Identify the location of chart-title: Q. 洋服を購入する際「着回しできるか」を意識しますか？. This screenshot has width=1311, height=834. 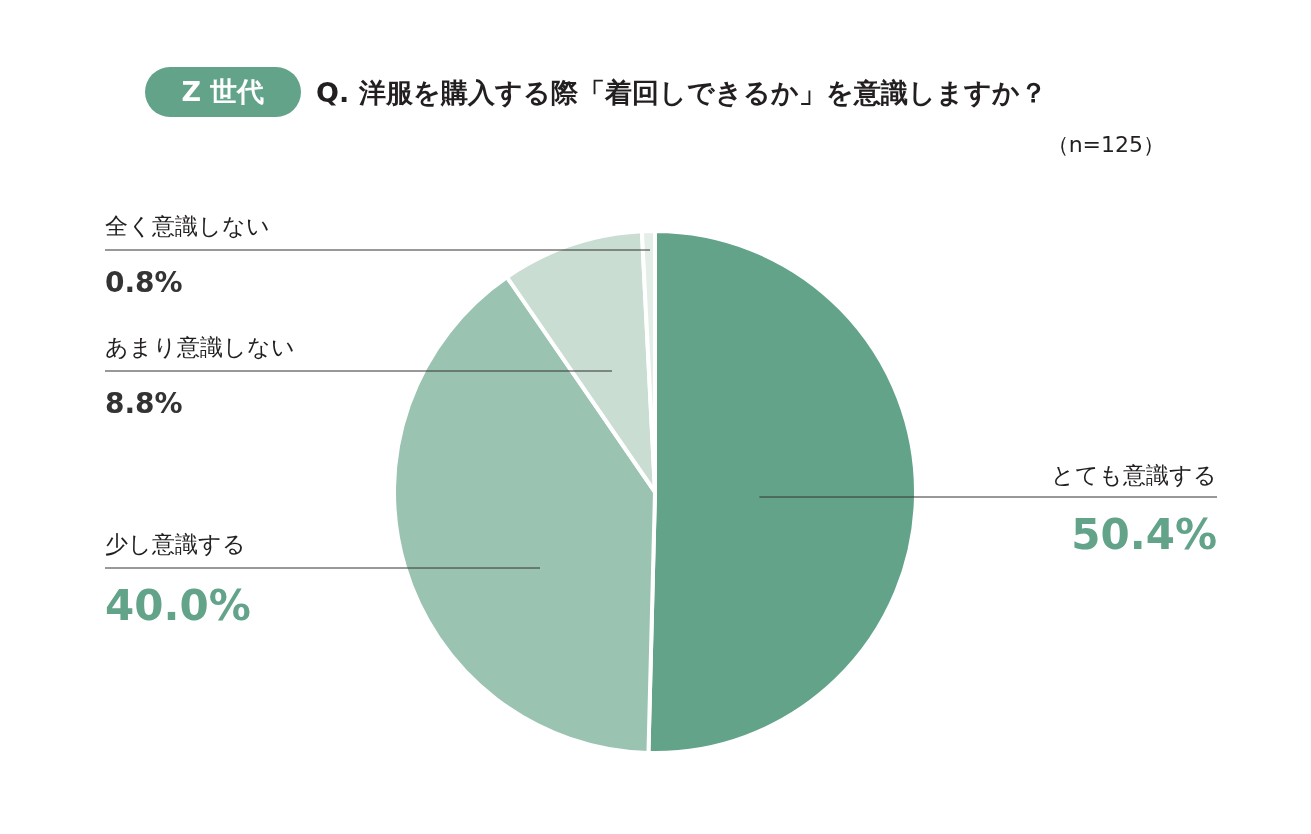
(681, 92).